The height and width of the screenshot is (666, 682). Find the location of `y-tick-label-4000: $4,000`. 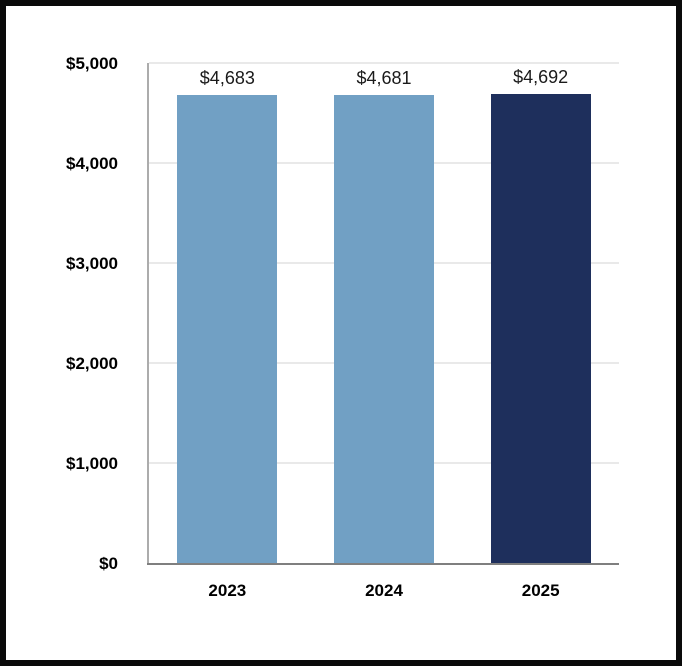

y-tick-label-4000: $4,000 is located at coordinates (92, 163).